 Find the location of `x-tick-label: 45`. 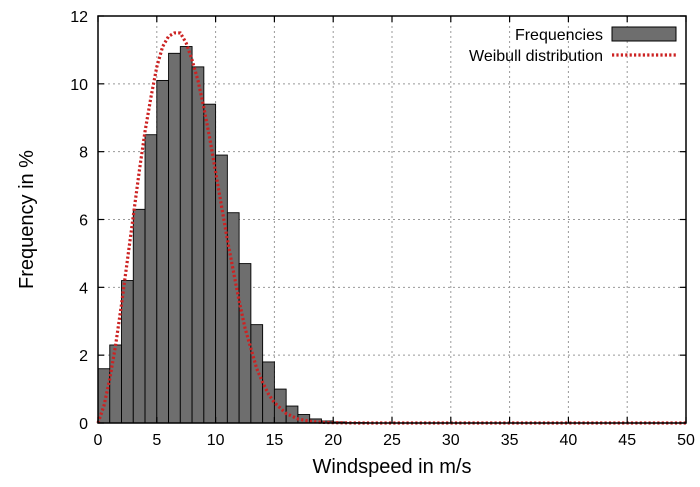

x-tick-label: 45 is located at coordinates (627, 440).